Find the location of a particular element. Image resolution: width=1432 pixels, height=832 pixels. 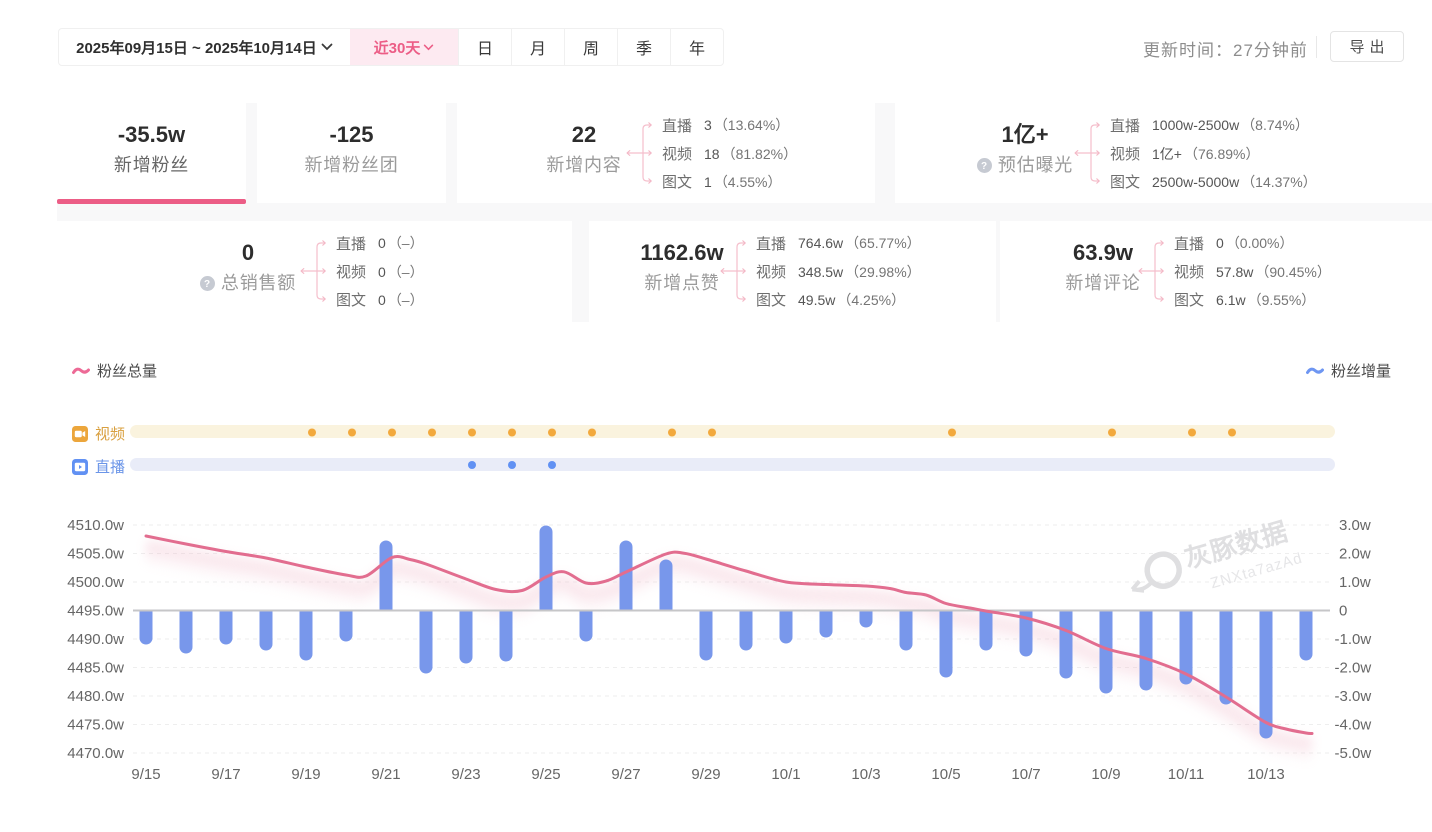

svg-text: 4485.0w is located at coordinates (95, 668).